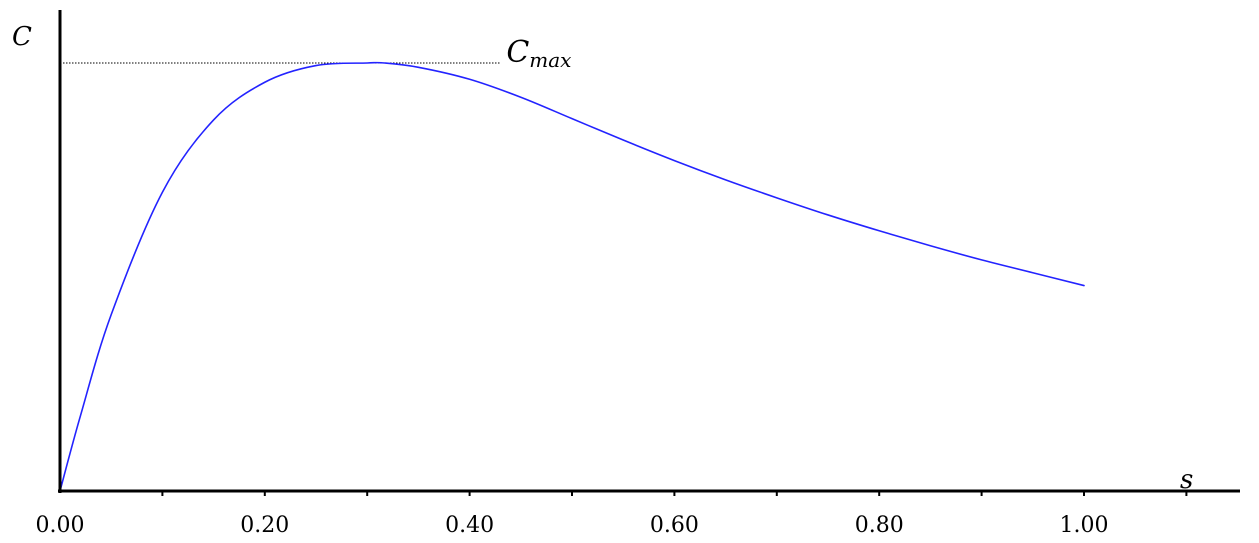  I want to click on x-axis-tick-labels: 0.00 0.20 0.40 0.60 0.80 1.00, so click(572, 525).